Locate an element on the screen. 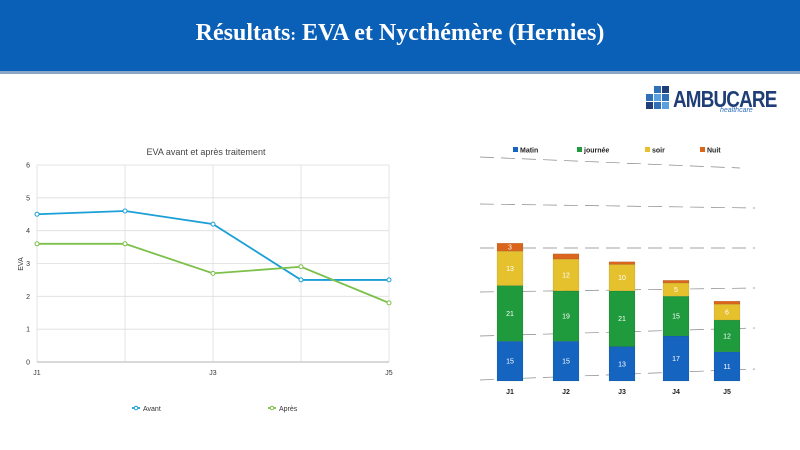 The image size is (800, 450). y-tick-label: 4 is located at coordinates (28, 231).